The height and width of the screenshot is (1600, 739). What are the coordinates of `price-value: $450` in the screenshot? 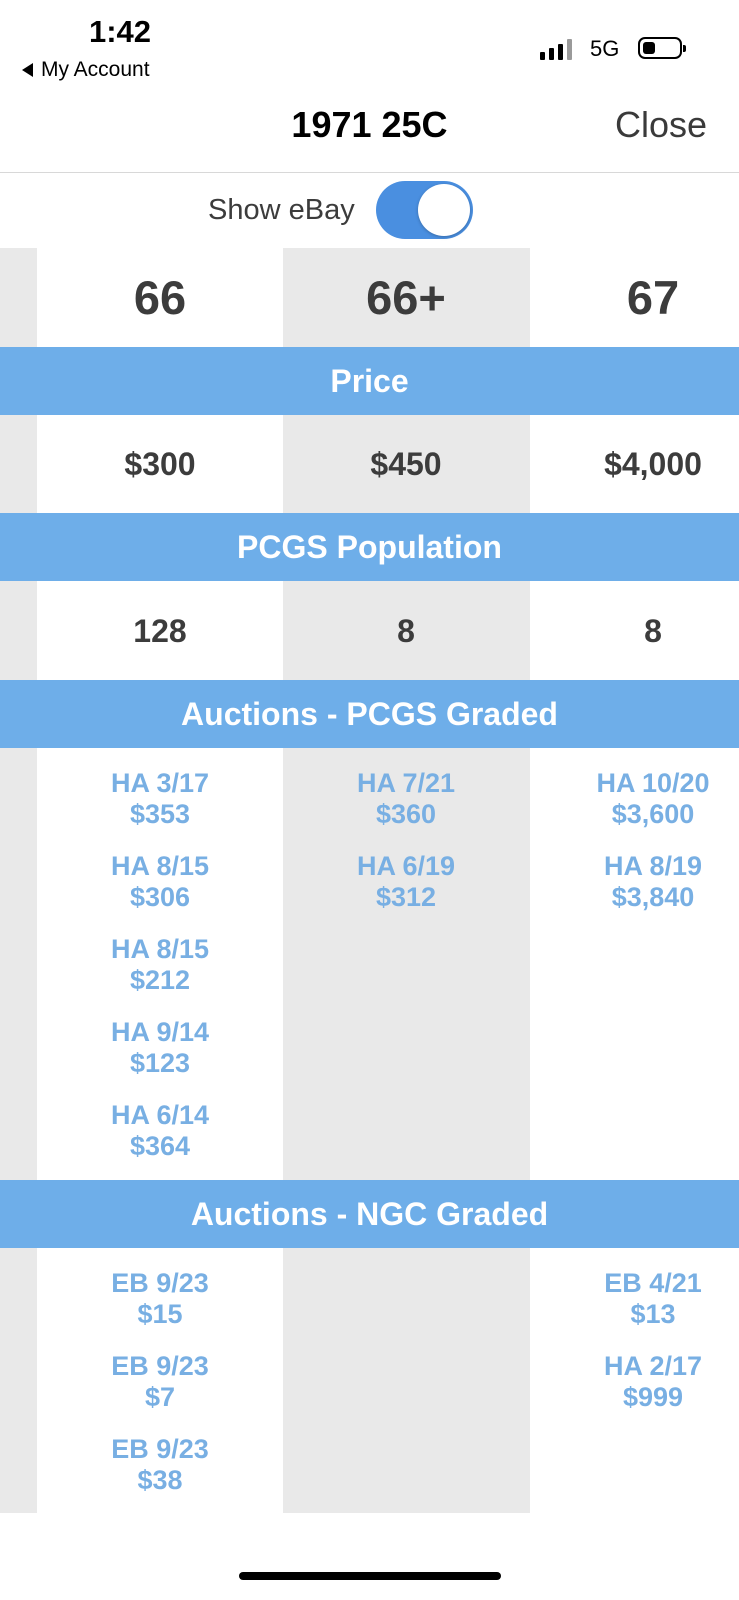 It's located at (406, 464).